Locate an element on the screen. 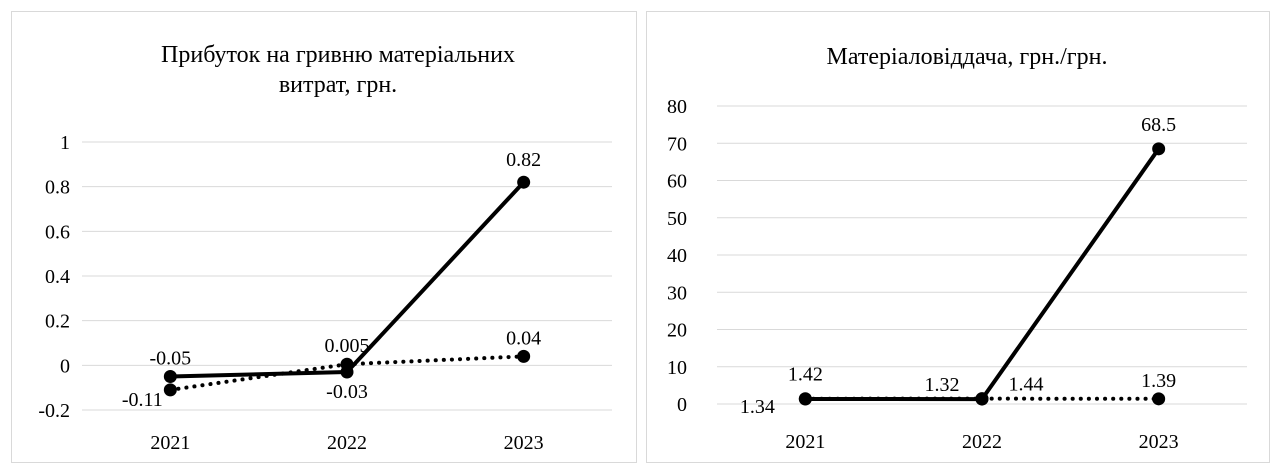 The width and height of the screenshot is (1282, 464). chart-title-line: Матеріаловіддача, грн./грн. is located at coordinates (967, 57).